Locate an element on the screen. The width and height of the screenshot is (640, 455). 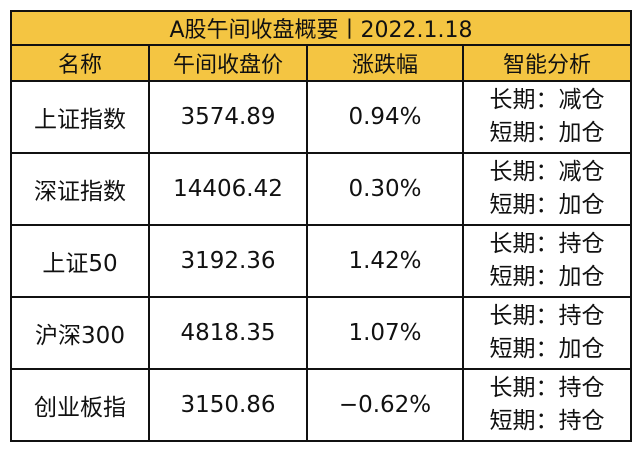
header-name: 名称 is located at coordinates (80, 63).